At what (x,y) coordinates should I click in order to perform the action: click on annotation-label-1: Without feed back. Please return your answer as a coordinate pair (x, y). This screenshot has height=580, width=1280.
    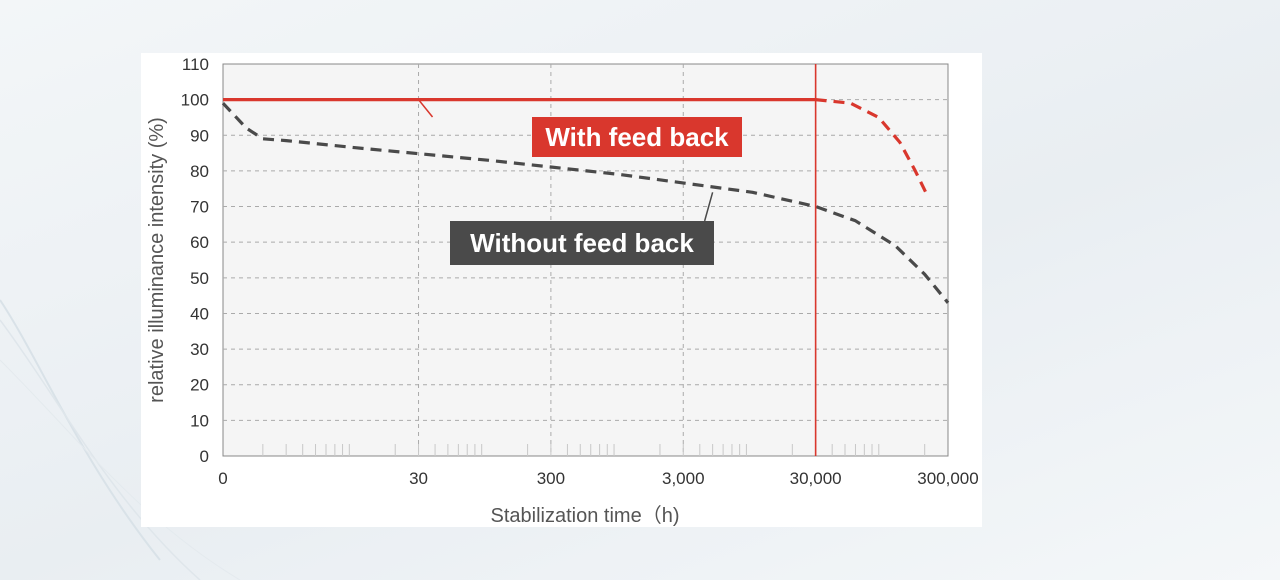
    Looking at the image, I should click on (582, 243).